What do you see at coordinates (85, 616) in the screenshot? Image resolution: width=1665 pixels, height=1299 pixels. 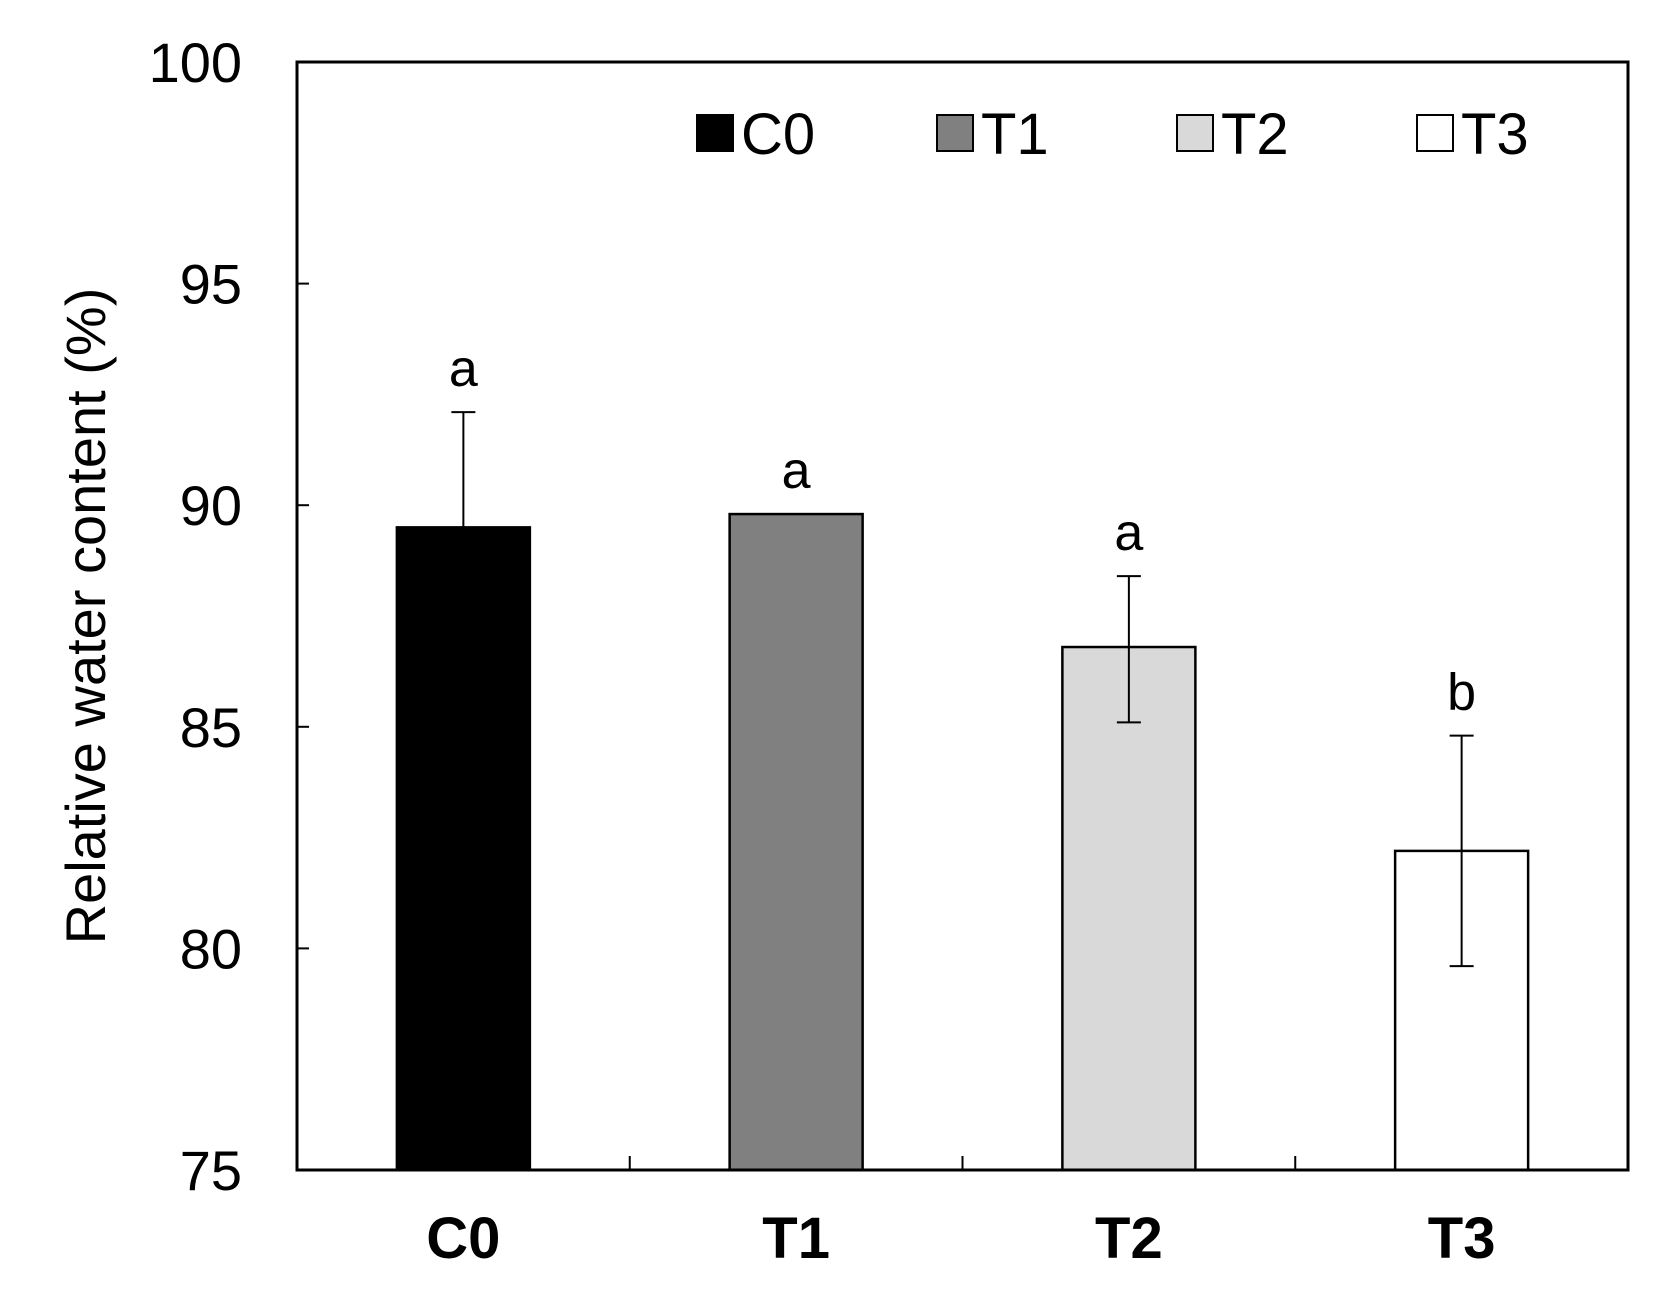 I see `y-axis-title: Relative water content (%)` at bounding box center [85, 616].